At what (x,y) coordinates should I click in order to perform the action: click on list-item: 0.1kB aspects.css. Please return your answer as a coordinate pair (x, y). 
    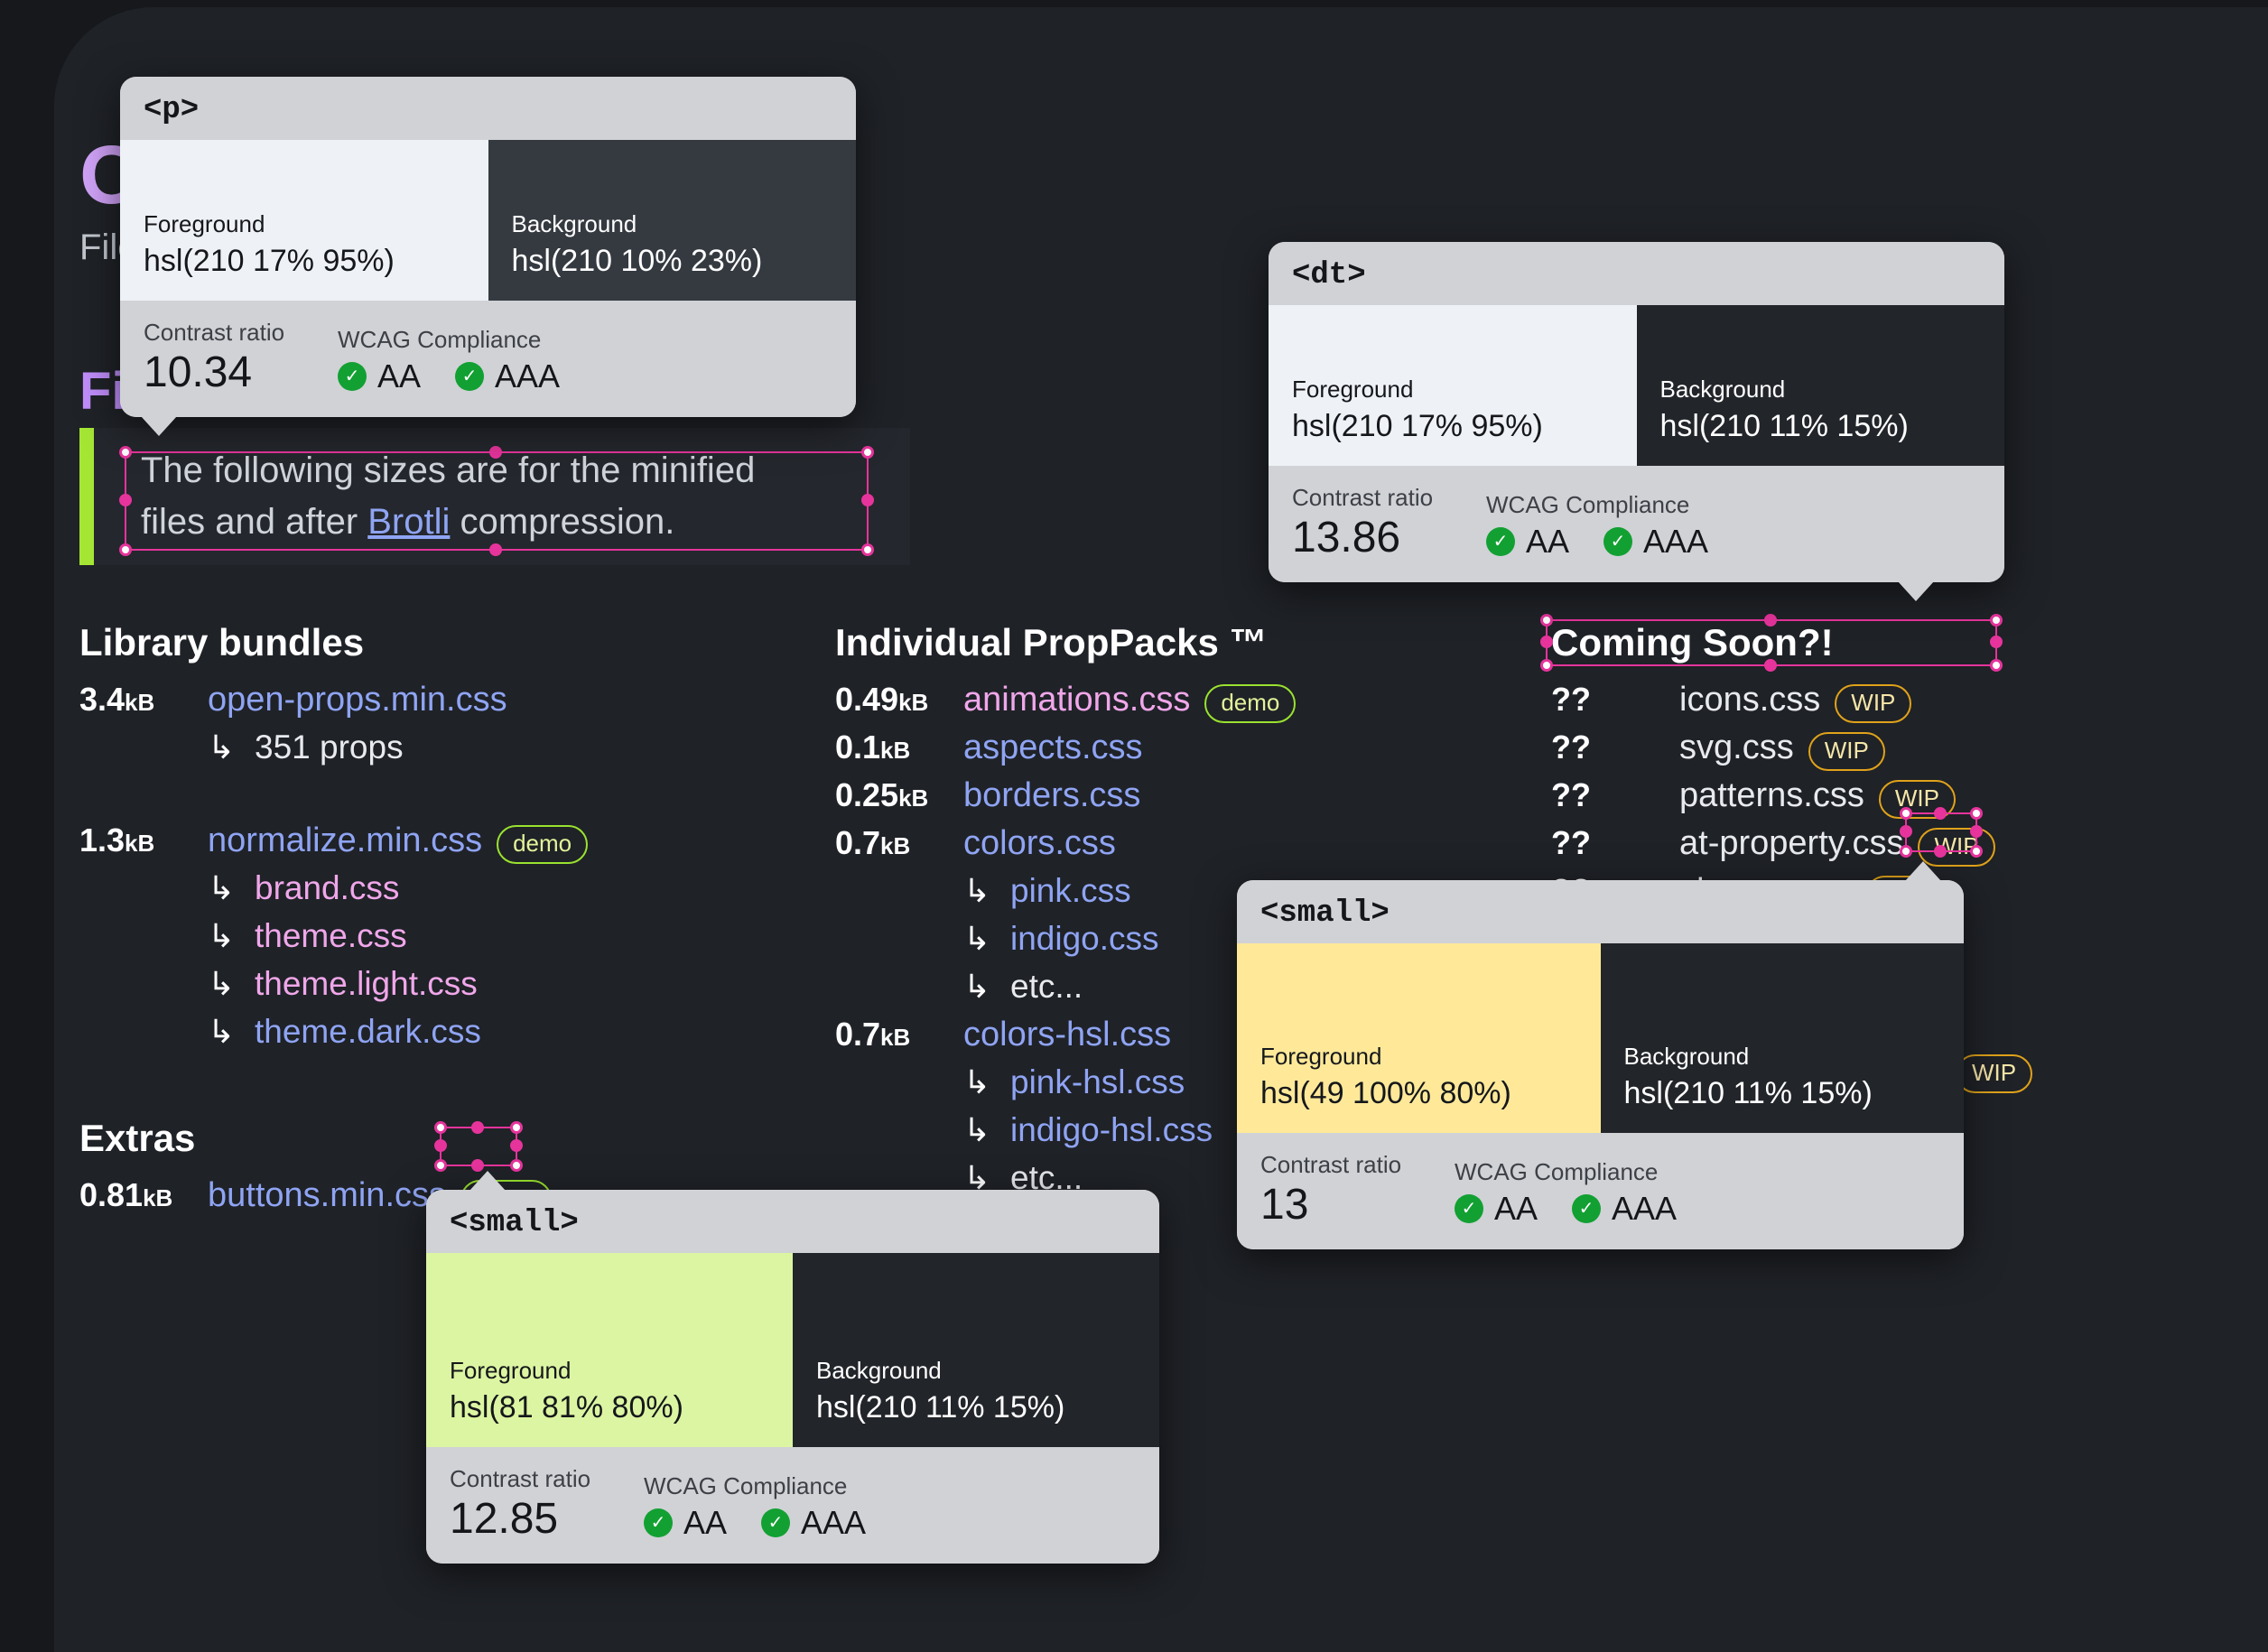
    Looking at the image, I should click on (1065, 752).